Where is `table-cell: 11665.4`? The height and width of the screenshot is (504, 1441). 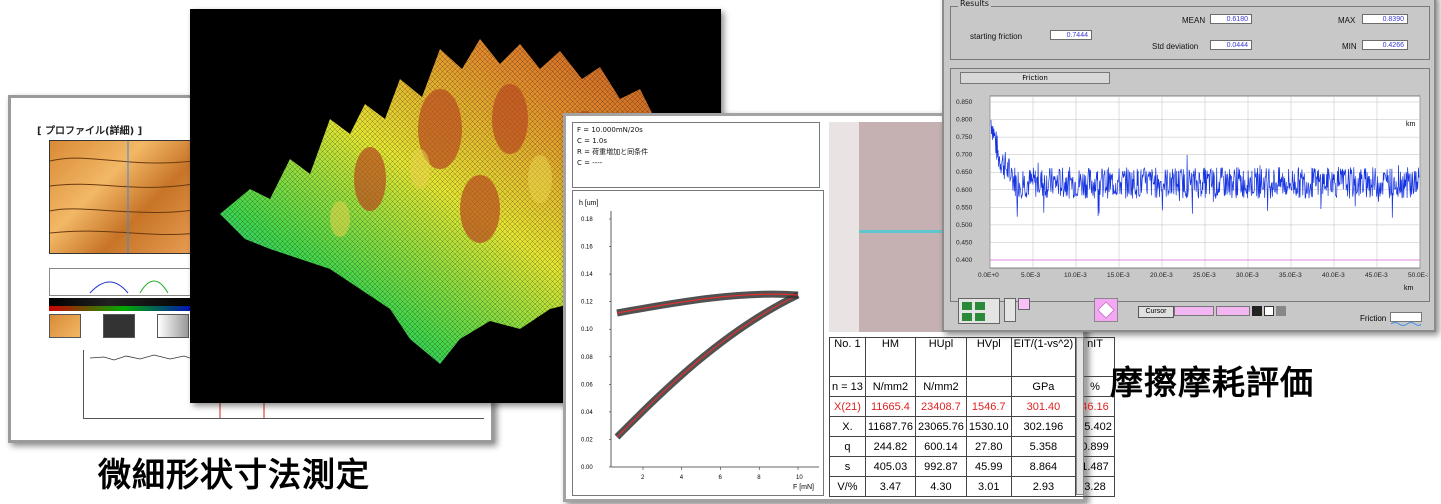
table-cell: 11665.4 is located at coordinates (890, 406).